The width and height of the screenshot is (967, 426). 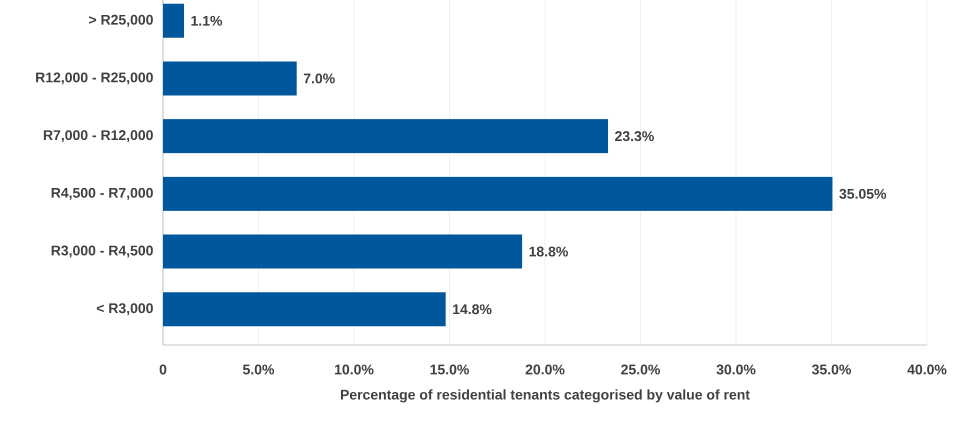 What do you see at coordinates (124, 309) in the screenshot?
I see `y-tick-label: < R3,000` at bounding box center [124, 309].